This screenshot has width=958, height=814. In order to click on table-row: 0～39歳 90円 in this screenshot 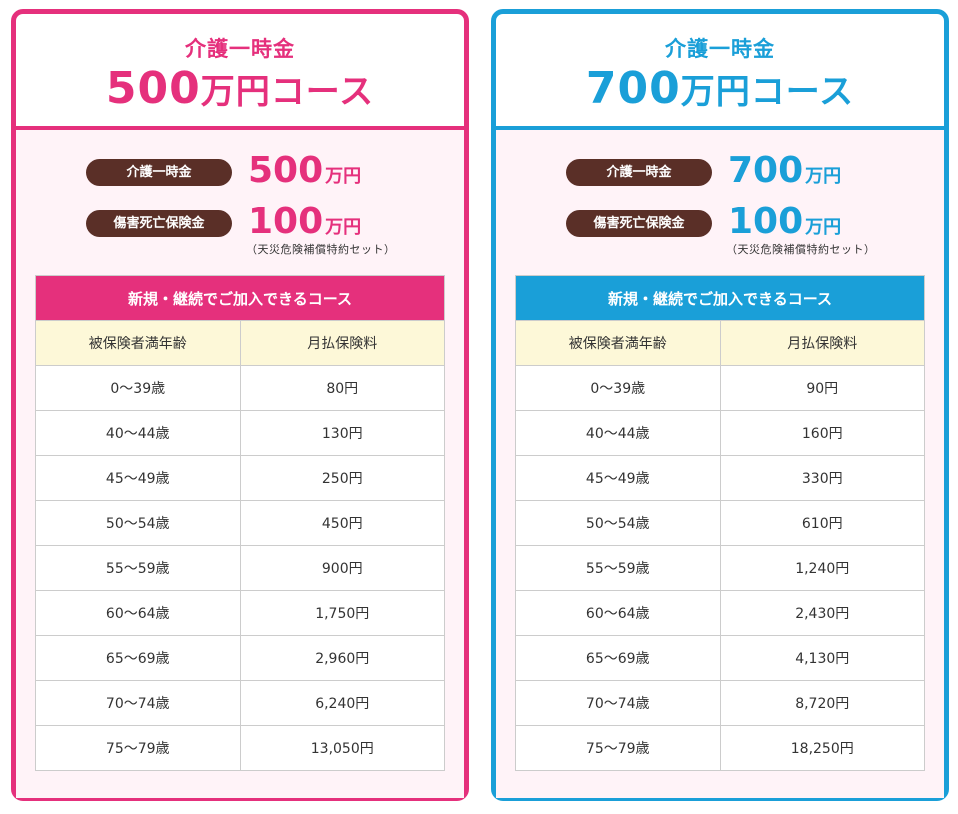, I will do `click(720, 388)`.